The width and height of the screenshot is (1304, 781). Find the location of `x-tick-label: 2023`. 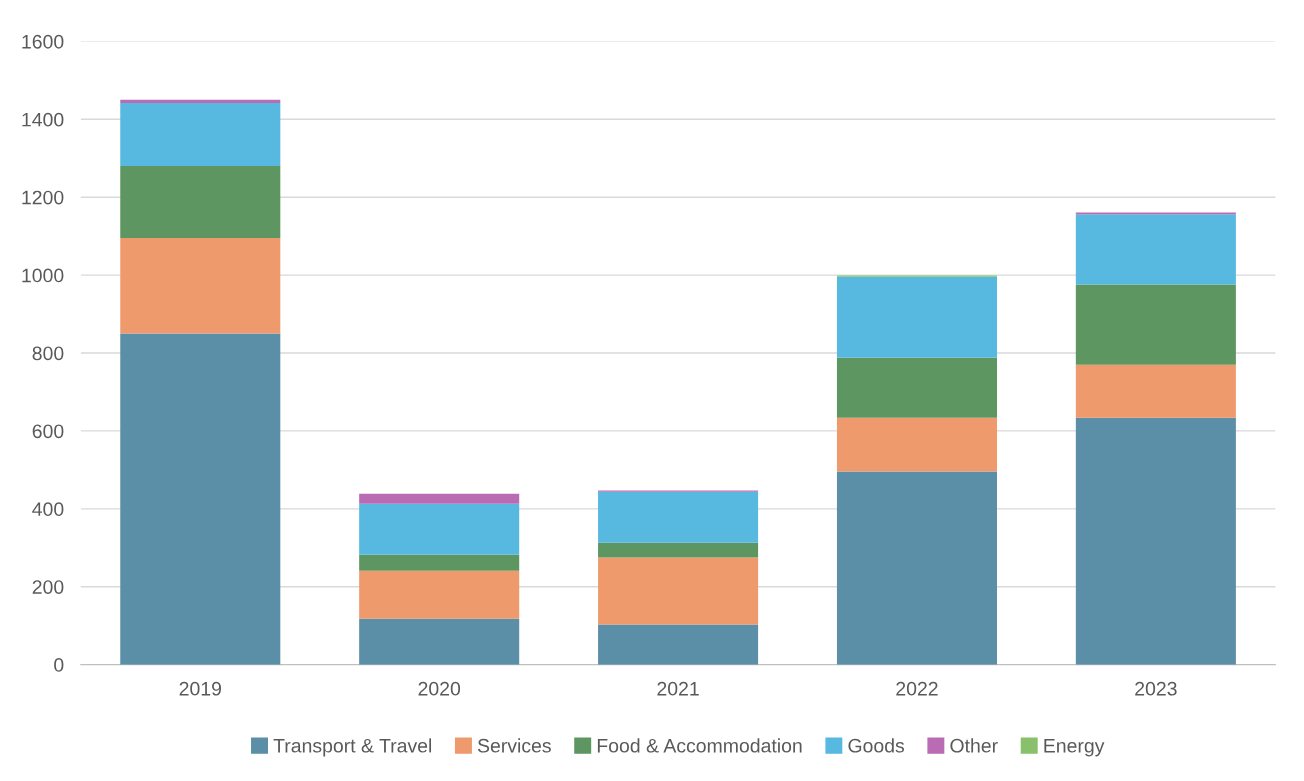

x-tick-label: 2023 is located at coordinates (1156, 688).